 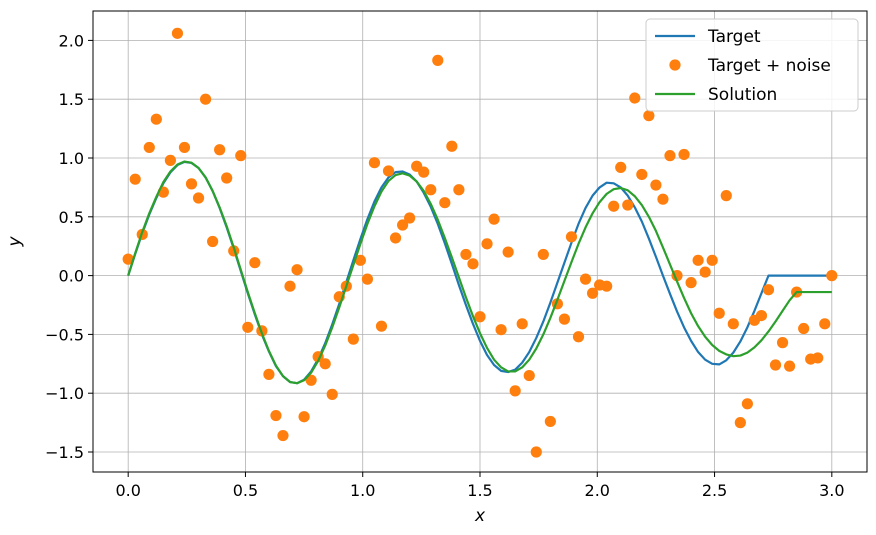 What do you see at coordinates (742, 95) in the screenshot?
I see `legend-label: Solution` at bounding box center [742, 95].